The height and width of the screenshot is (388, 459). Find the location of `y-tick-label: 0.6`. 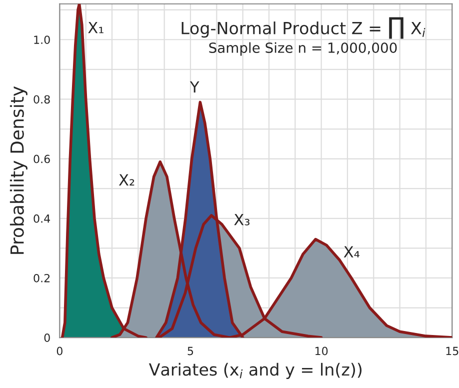

y-tick-label: 0.6 is located at coordinates (42, 159).